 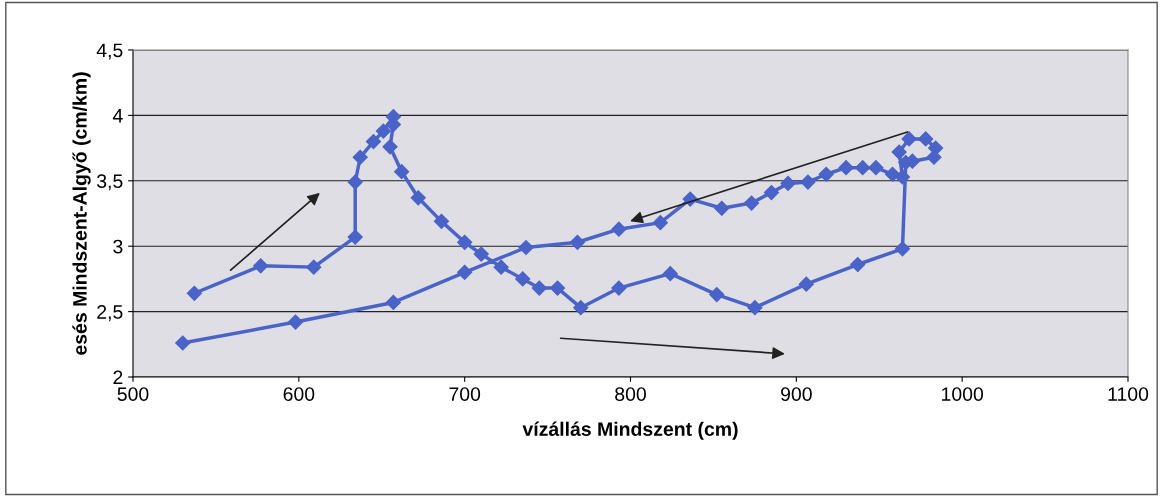 What do you see at coordinates (796, 394) in the screenshot?
I see `x-tick-label: 900` at bounding box center [796, 394].